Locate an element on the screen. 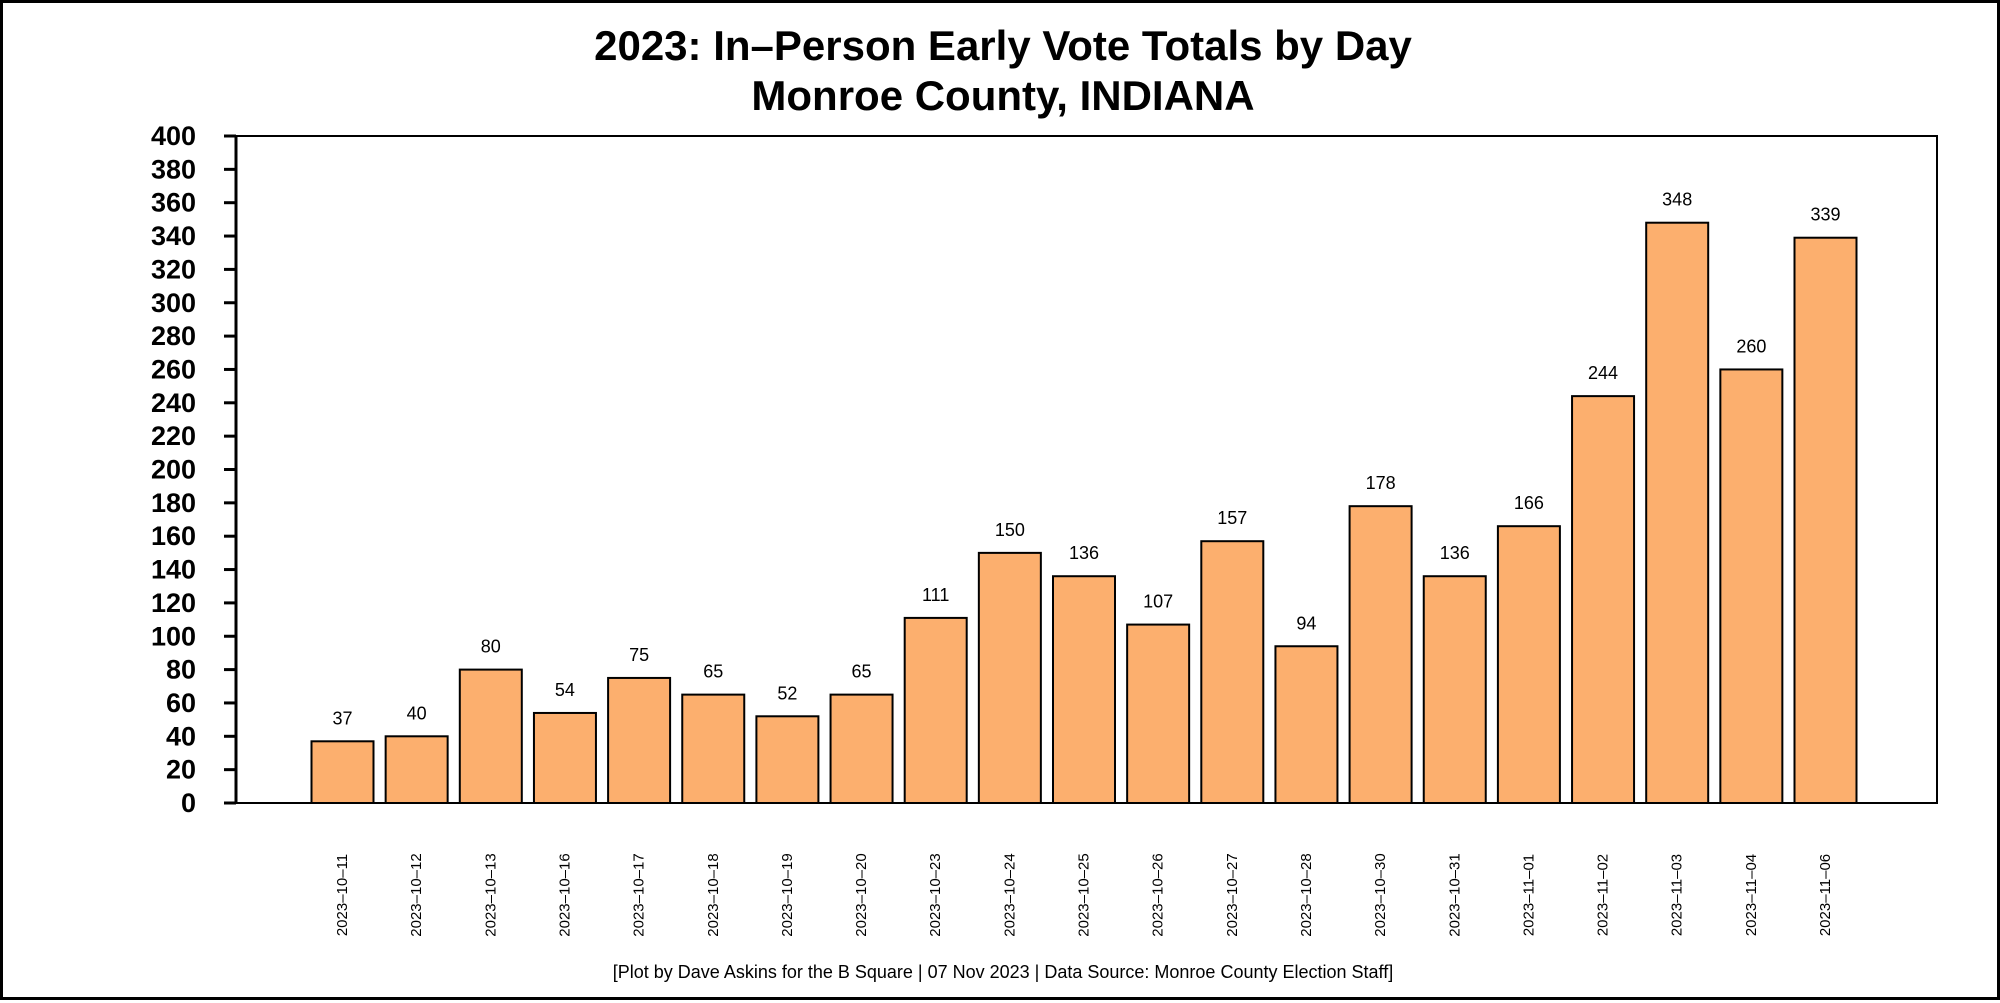 This screenshot has height=1003, width=2000. y-tick-label: 220 is located at coordinates (173, 436).